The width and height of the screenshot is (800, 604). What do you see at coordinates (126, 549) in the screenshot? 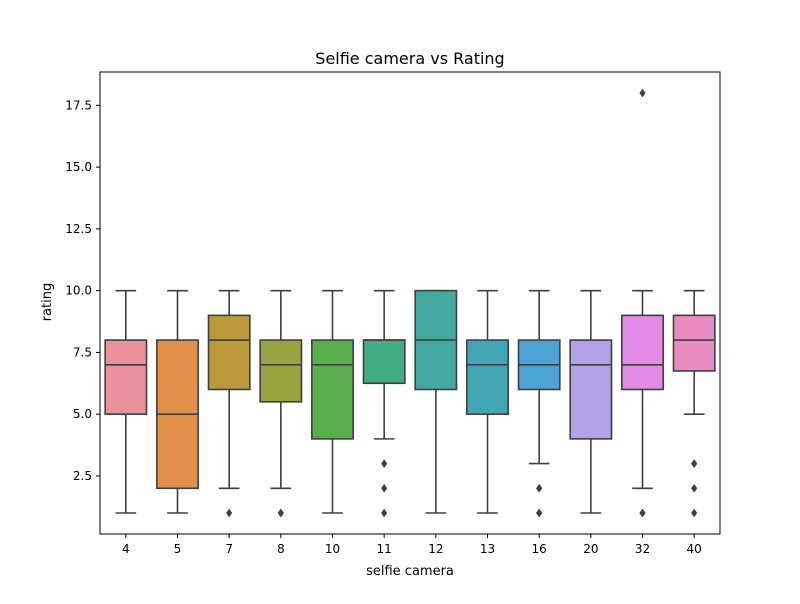
I see `x-tick-label: 4` at bounding box center [126, 549].